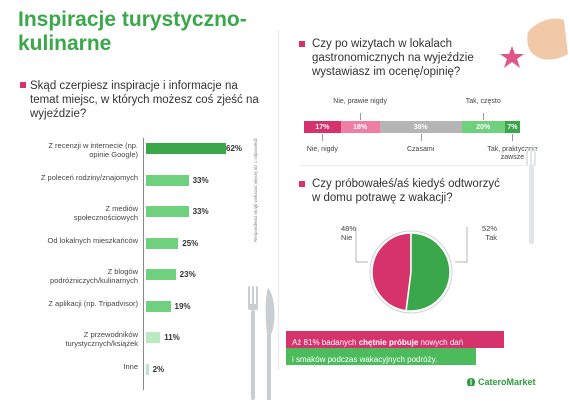 This screenshot has height=407, width=570. Describe the element at coordinates (105, 213) in the screenshot. I see `bar-category-label: Z mediów społecznościowych` at that location.